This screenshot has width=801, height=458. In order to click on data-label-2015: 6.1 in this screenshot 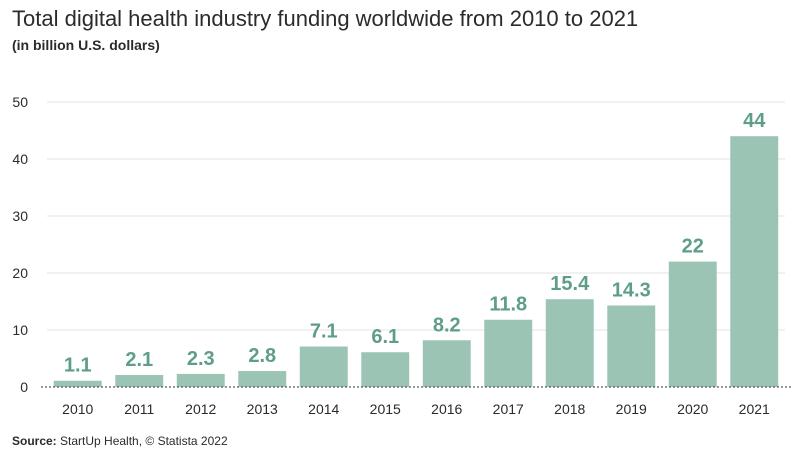, I will do `click(385, 337)`.